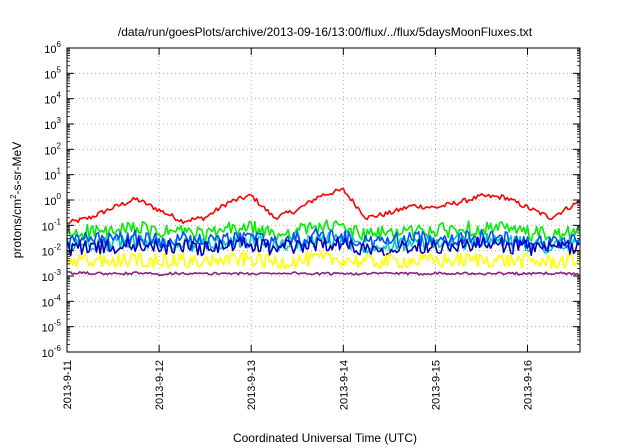  What do you see at coordinates (58, 272) in the screenshot?
I see `y-tick-exponent: -3` at bounding box center [58, 272].